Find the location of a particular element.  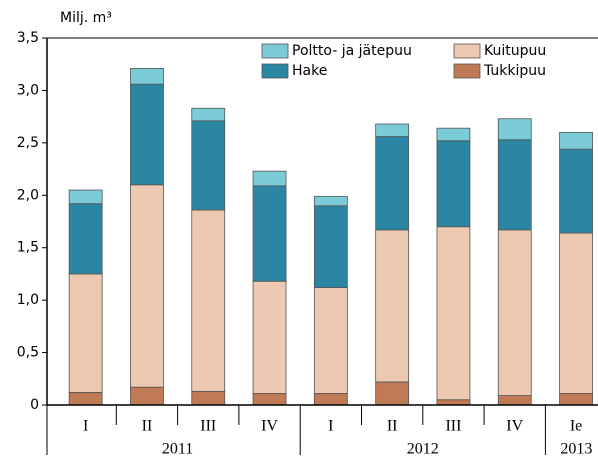

y-tick-label: 0 is located at coordinates (34, 405).